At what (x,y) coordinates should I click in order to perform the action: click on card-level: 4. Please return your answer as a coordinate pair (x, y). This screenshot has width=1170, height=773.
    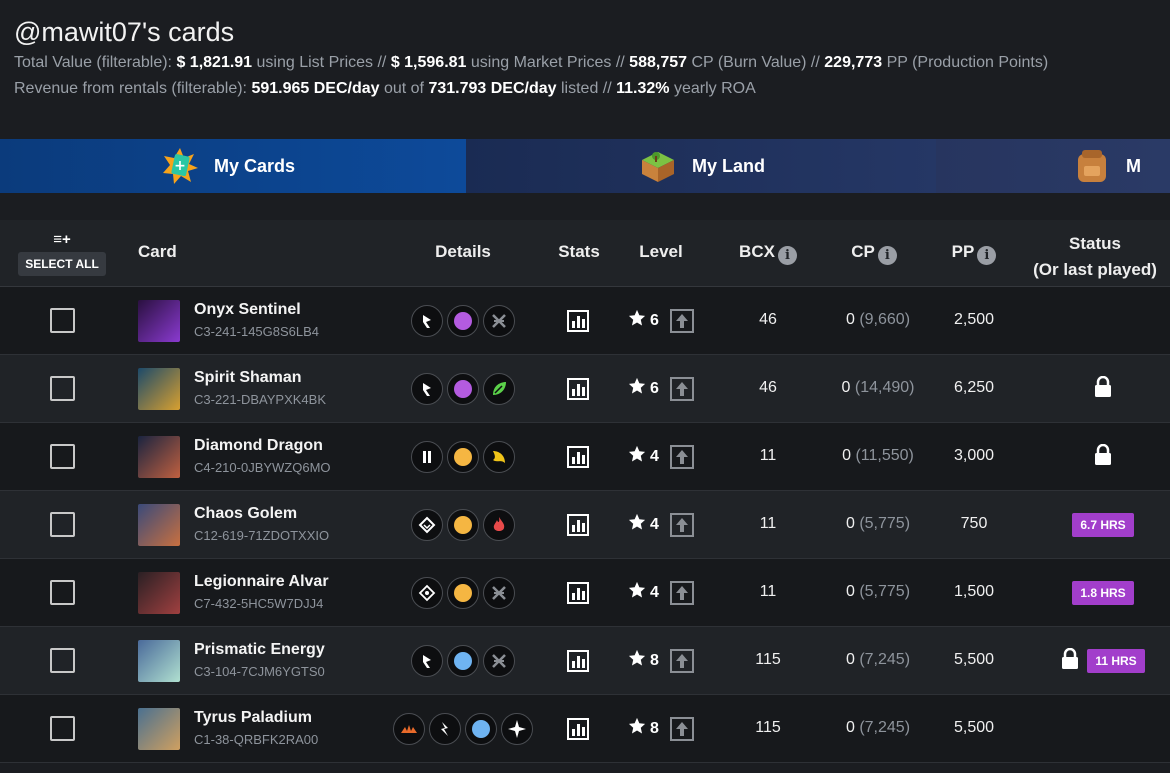
    Looking at the image, I should click on (643, 592).